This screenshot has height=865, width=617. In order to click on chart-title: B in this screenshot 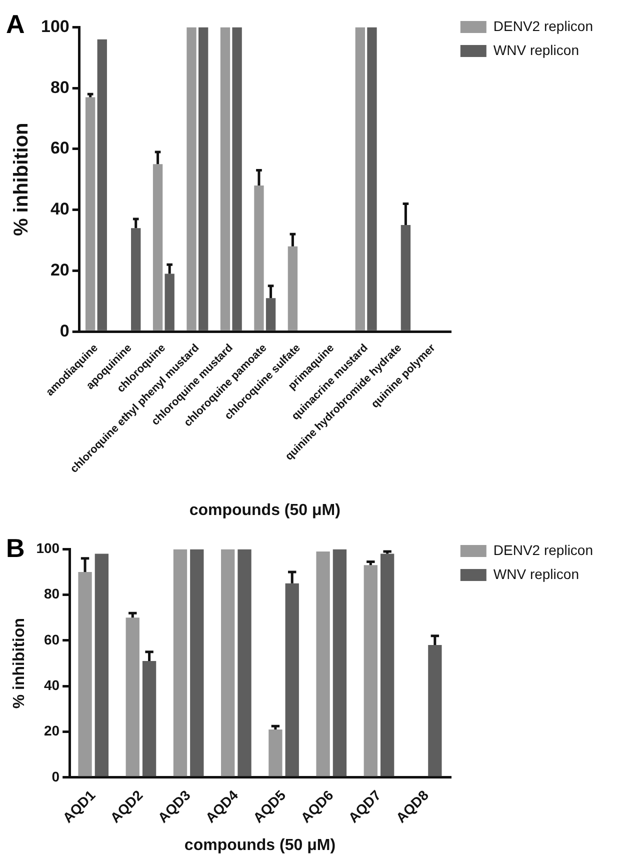, I will do `click(15, 547)`.